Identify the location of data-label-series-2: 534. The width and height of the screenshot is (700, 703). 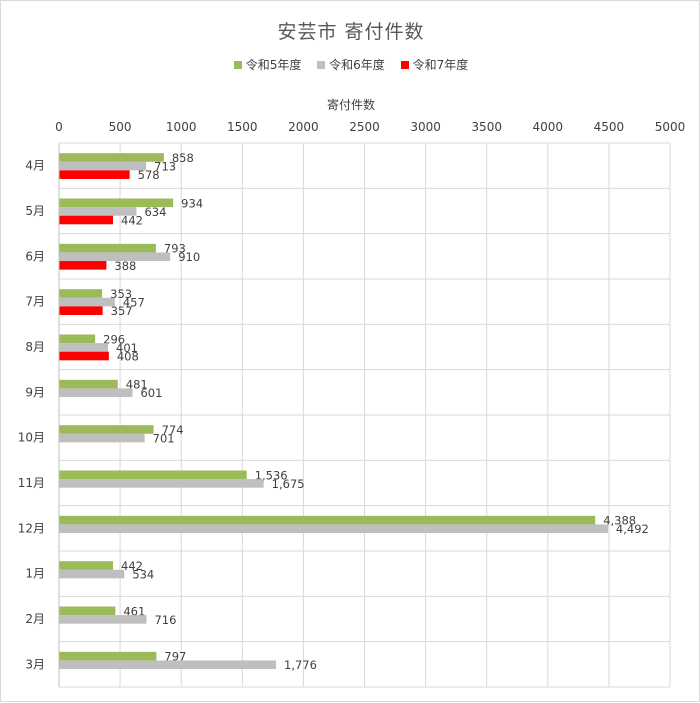
(143, 575).